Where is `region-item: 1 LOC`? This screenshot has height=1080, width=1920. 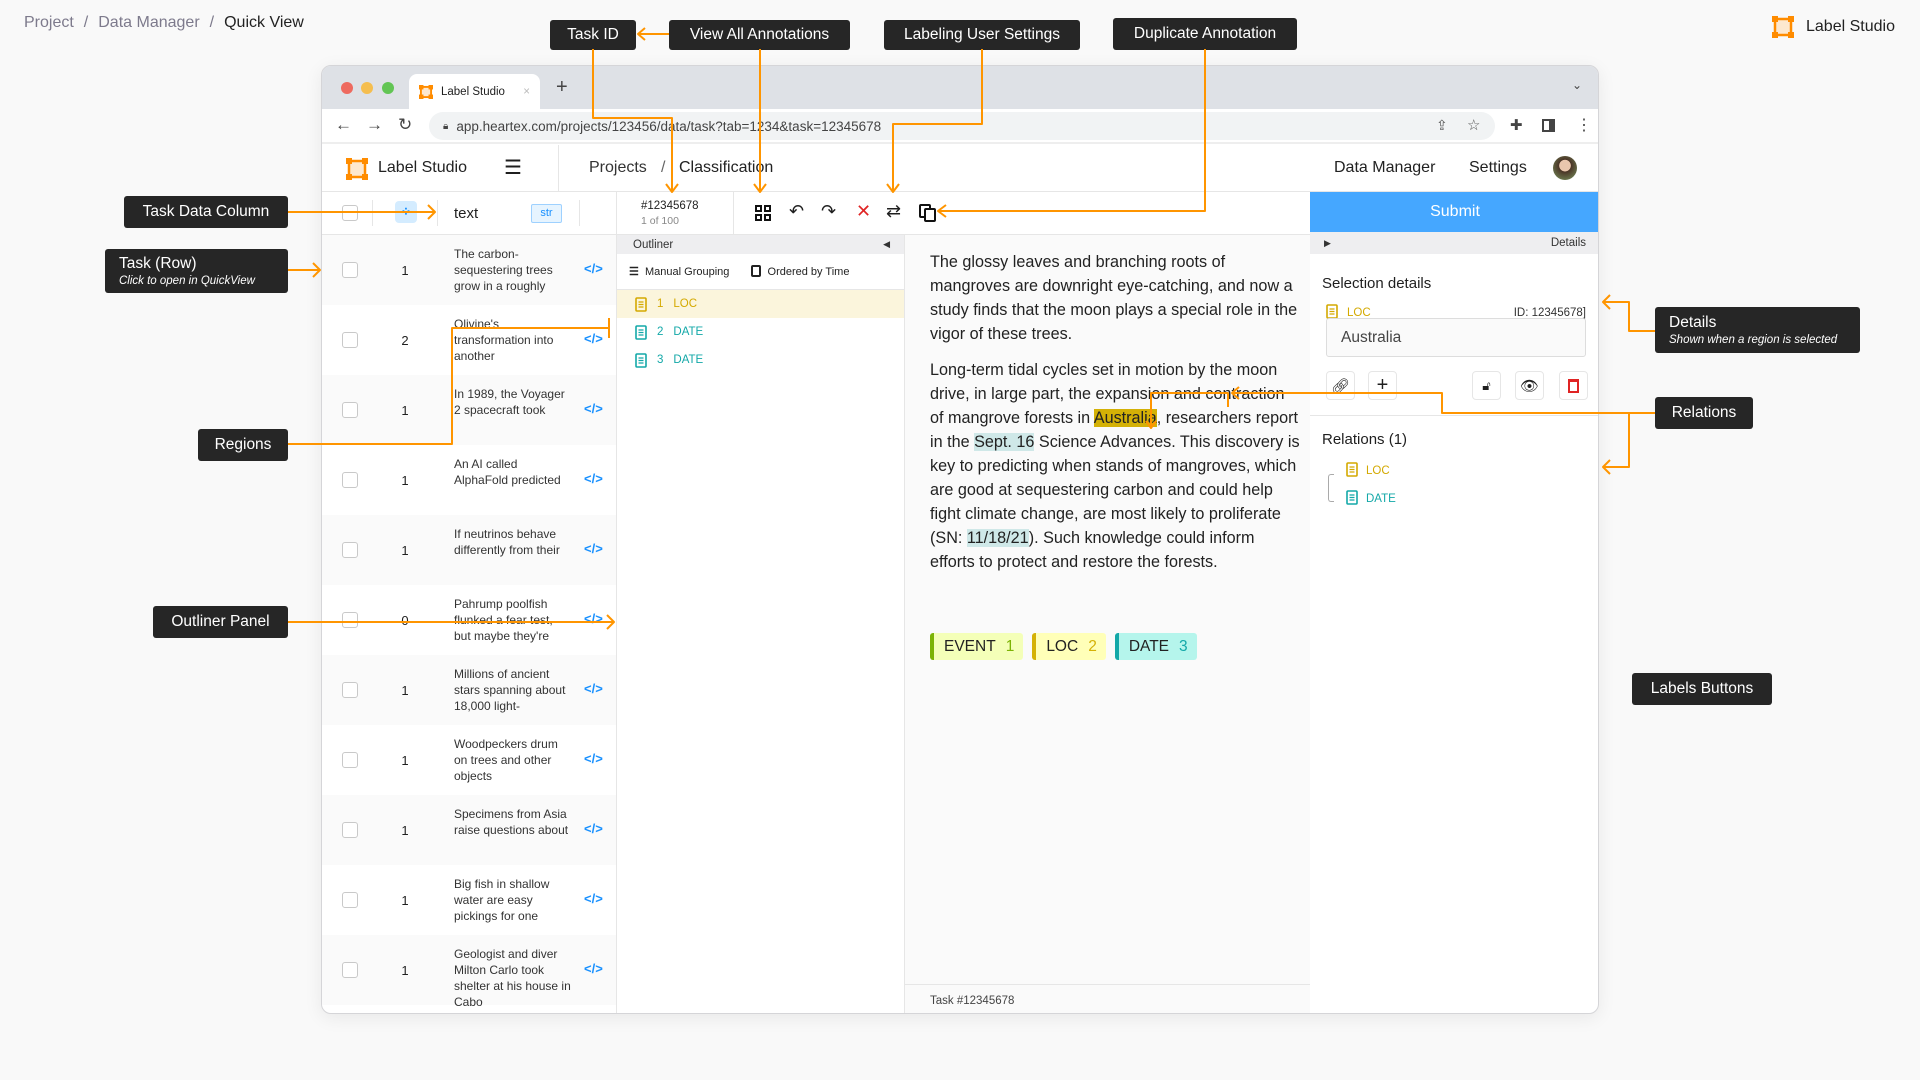
region-item: 1 LOC is located at coordinates (760, 304).